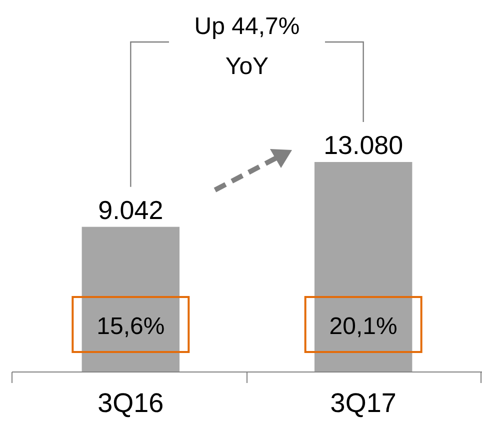 This screenshot has width=482, height=423. Describe the element at coordinates (363, 326) in the screenshot. I see `annotation: 20,1%` at that location.